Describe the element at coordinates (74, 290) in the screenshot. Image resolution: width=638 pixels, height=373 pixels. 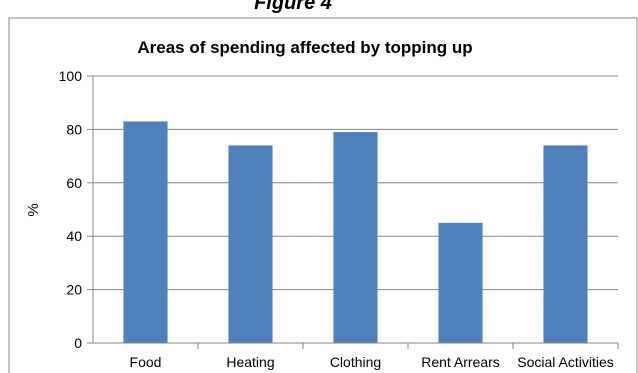
I see `y-tick-label: 20` at that location.